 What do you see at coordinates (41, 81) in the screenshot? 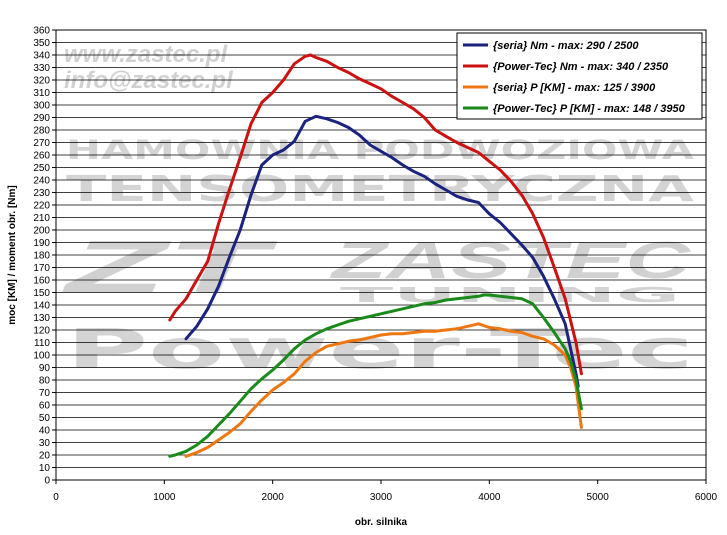
I see `y-tick-label: 320` at bounding box center [41, 81].